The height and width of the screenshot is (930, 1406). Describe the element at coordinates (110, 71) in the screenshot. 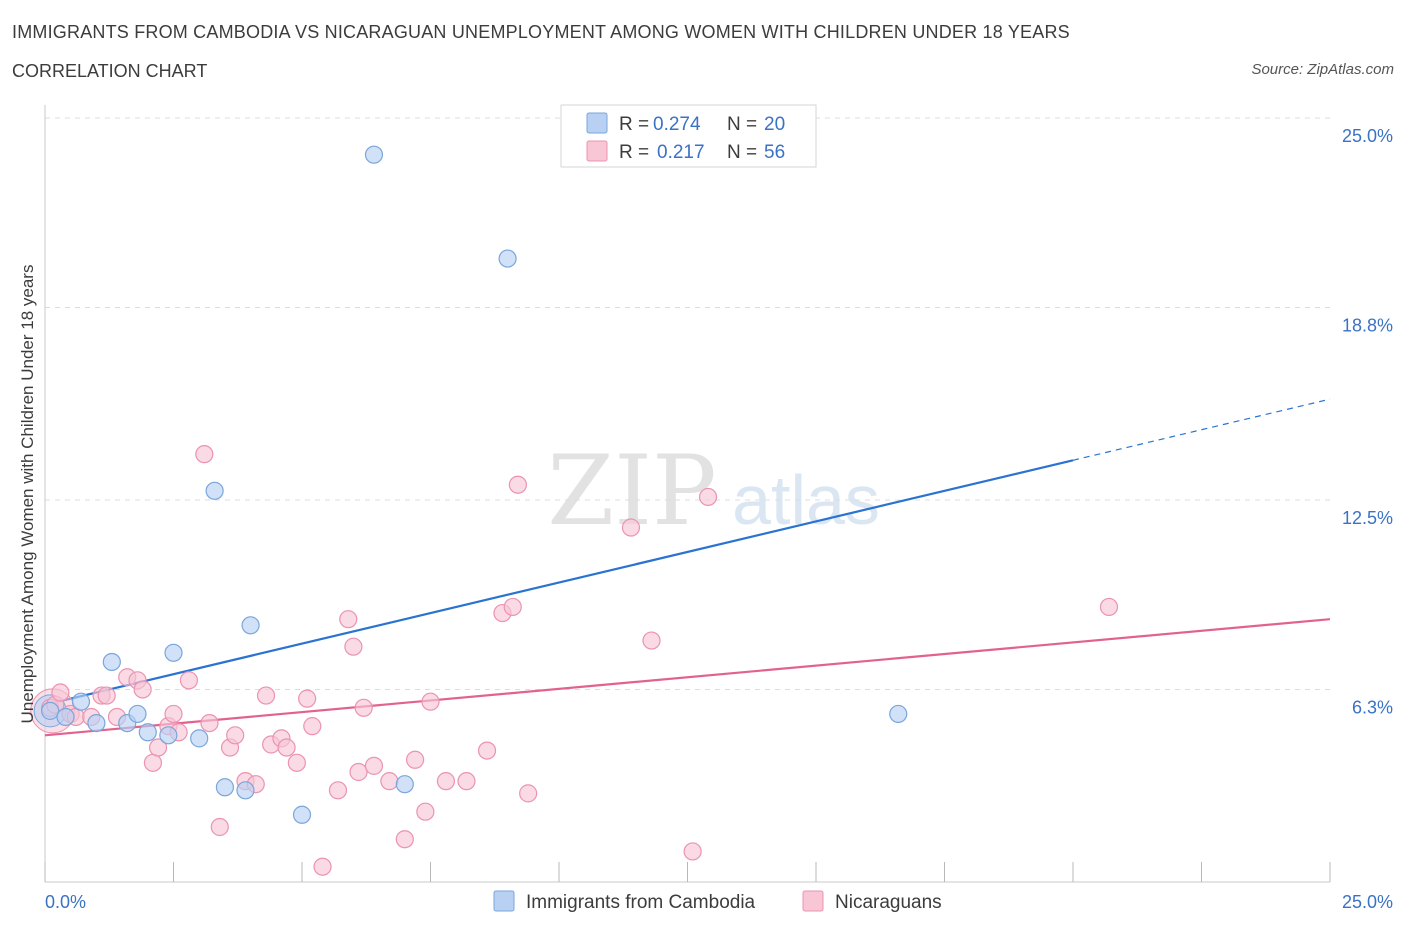

I see `chart-subtitle: CORRELATION CHART` at that location.